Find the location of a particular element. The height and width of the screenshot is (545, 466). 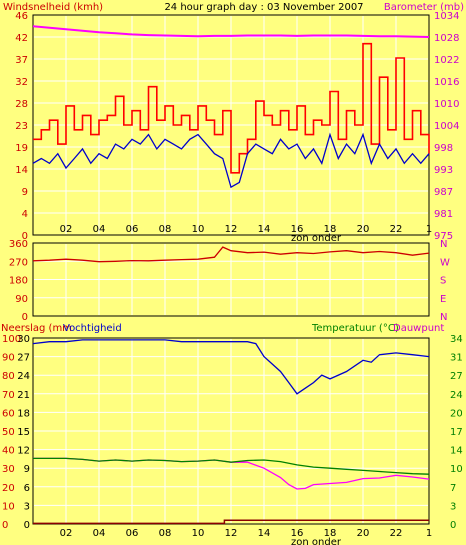

direction-series is located at coordinates (231, 254).